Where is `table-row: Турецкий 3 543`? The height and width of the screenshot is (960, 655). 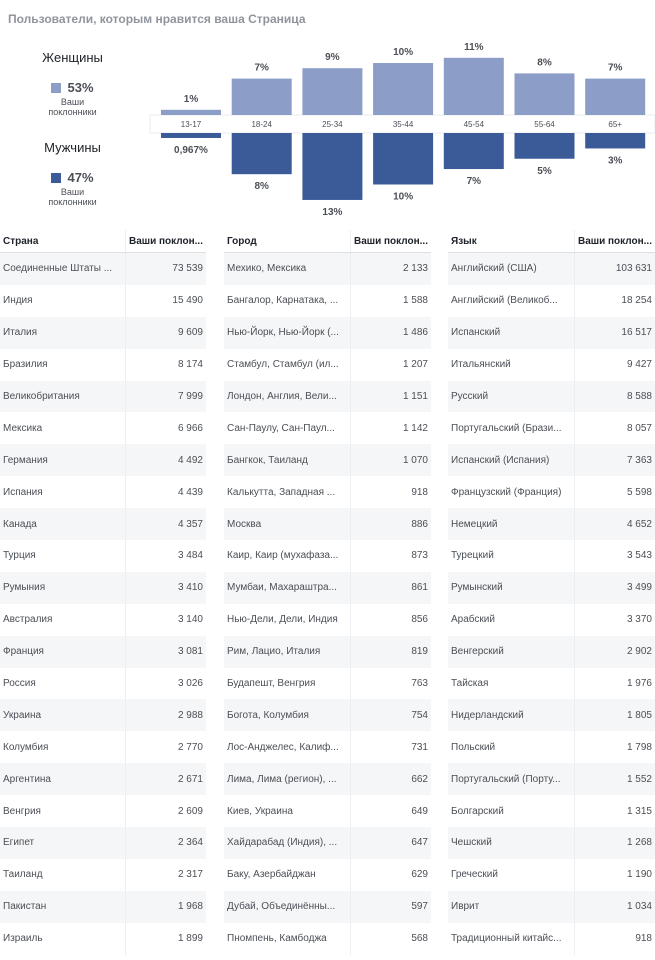 table-row: Турецкий 3 543 is located at coordinates (551, 556).